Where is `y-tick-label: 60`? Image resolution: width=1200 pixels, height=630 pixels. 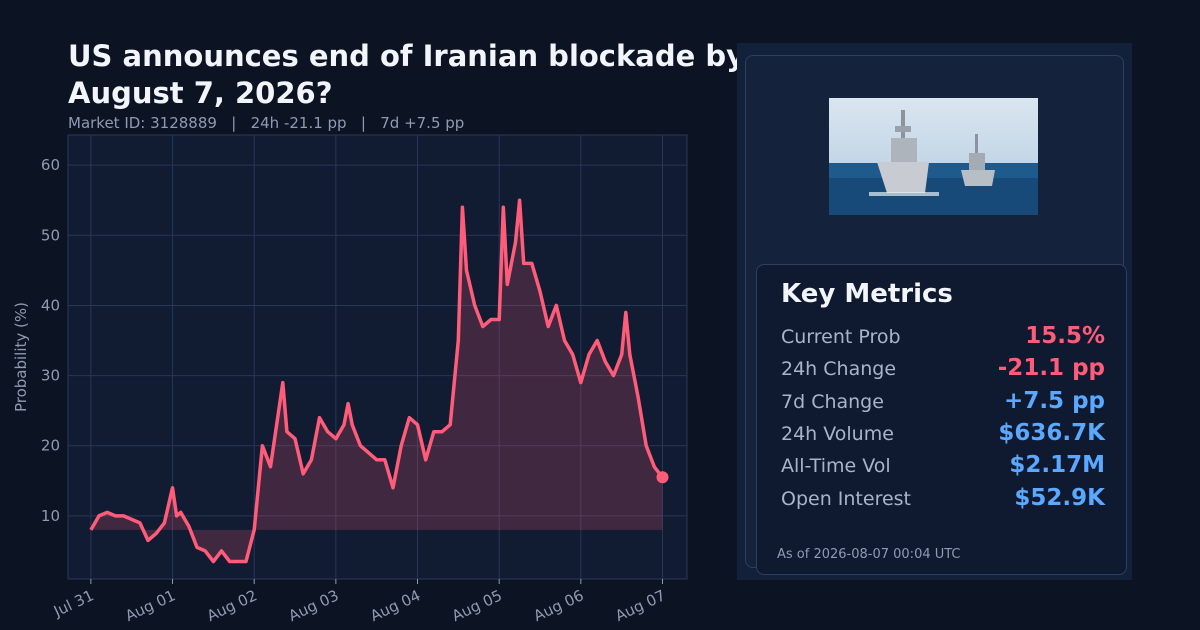
y-tick-label: 60 is located at coordinates (50, 165).